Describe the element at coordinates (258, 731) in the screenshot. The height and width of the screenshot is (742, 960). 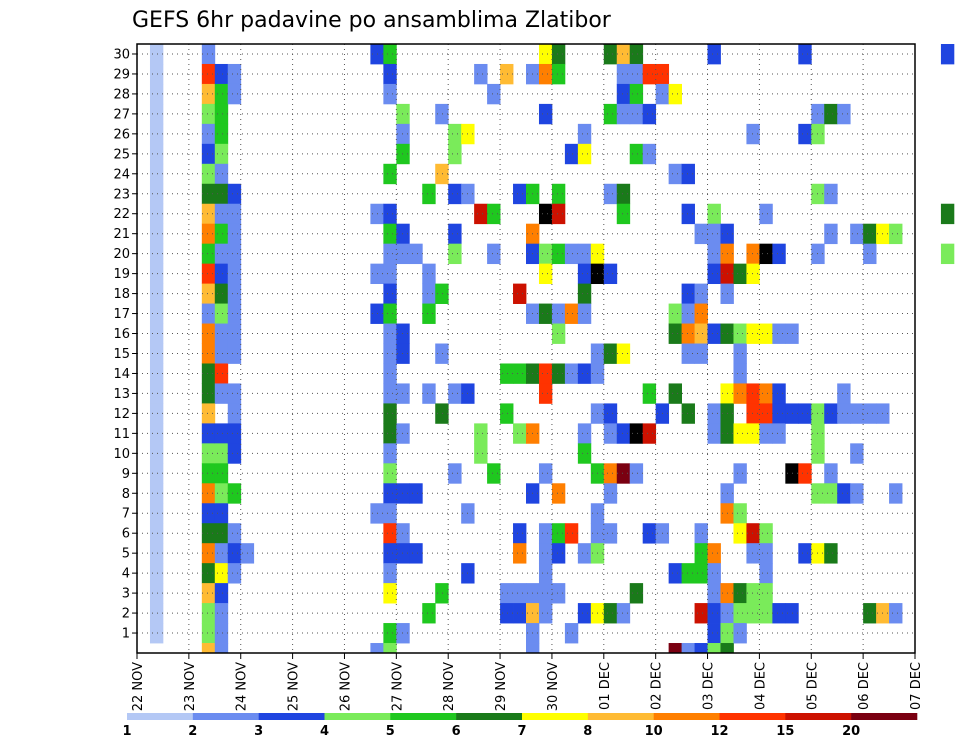
I see `legend-label: 3` at that location.